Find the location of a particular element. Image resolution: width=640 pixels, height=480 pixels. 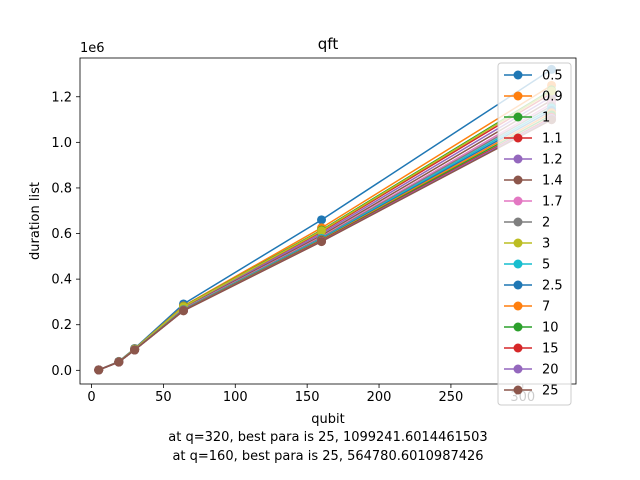

legend-label: 3 is located at coordinates (546, 244).